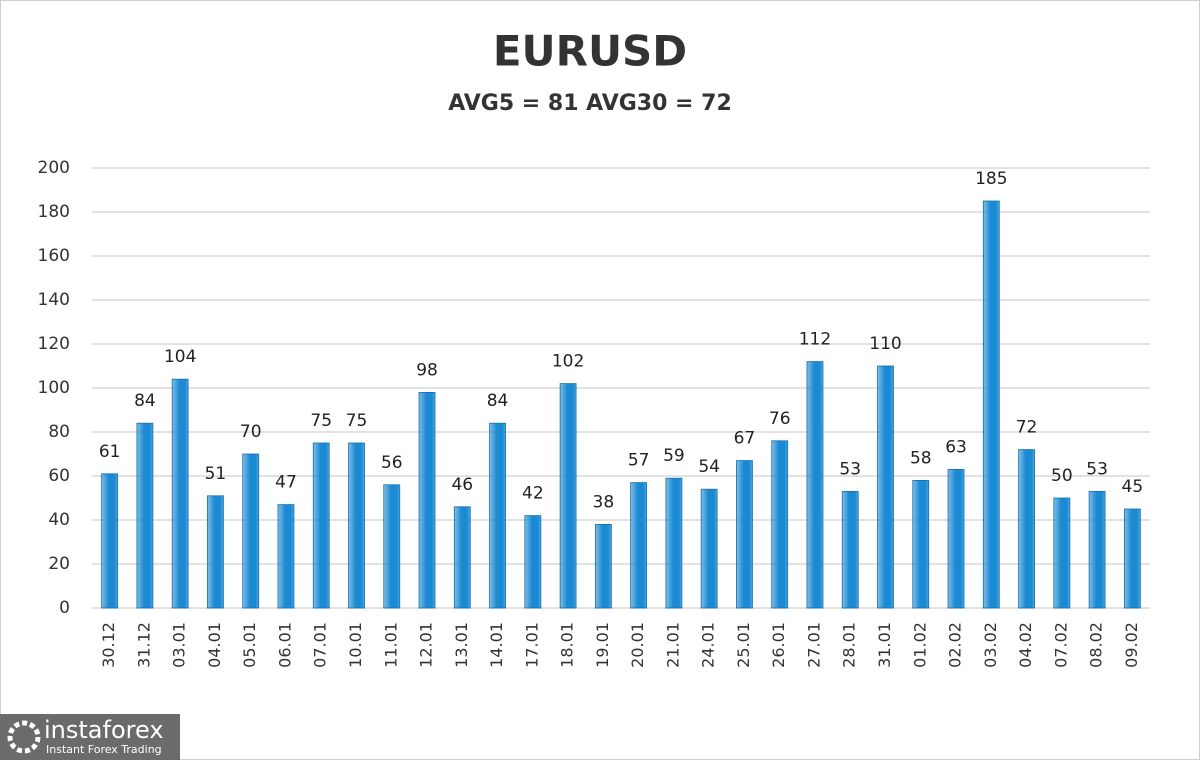 This screenshot has height=760, width=1200. I want to click on x-tick-label: 02.02, so click(955, 645).